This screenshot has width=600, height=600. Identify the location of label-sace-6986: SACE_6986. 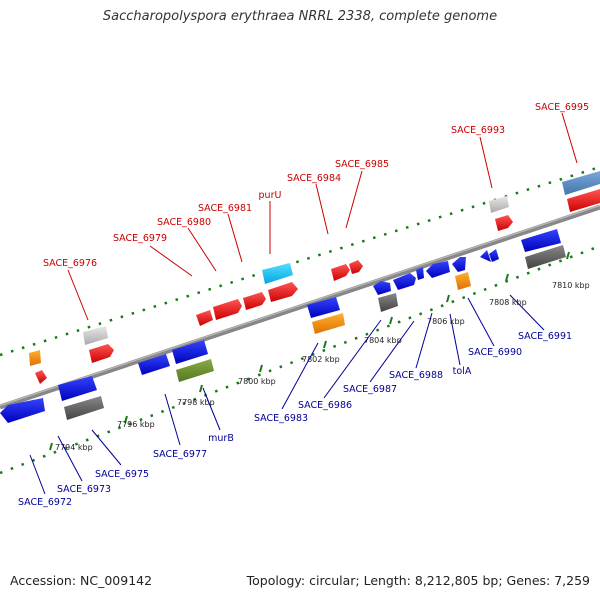
(325, 405).